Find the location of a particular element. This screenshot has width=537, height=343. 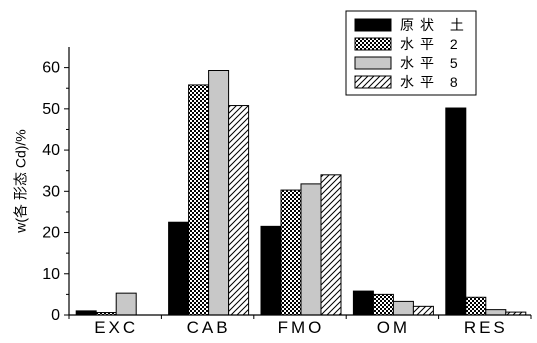

x-tick-label: OM is located at coordinates (393, 327).